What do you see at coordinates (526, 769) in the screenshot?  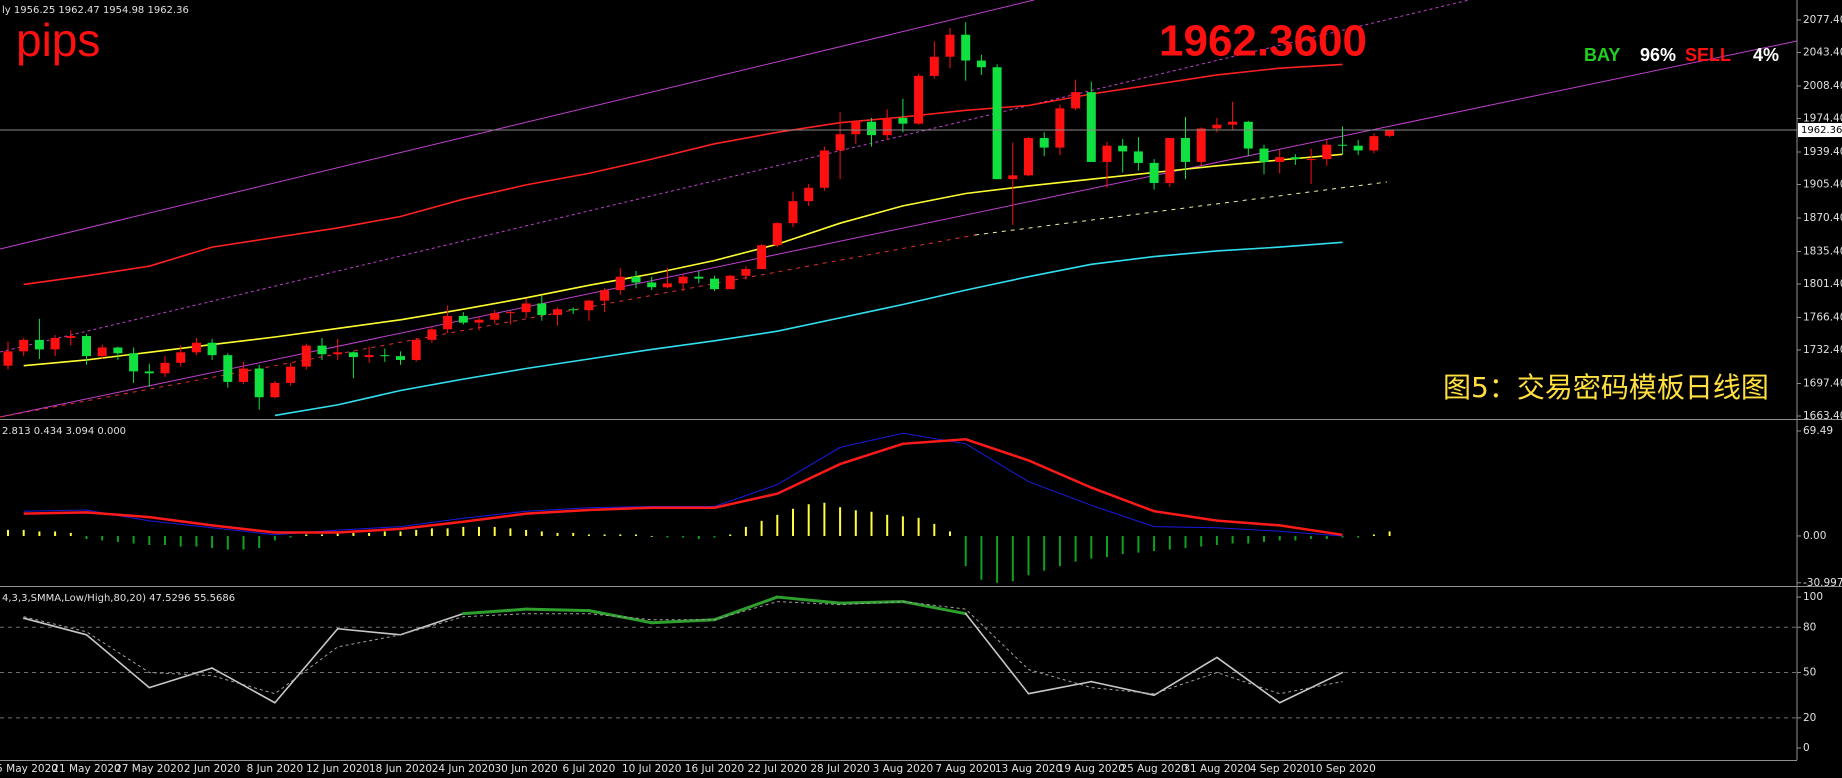 I see `x-tick-label: 30 Jun 2020` at bounding box center [526, 769].